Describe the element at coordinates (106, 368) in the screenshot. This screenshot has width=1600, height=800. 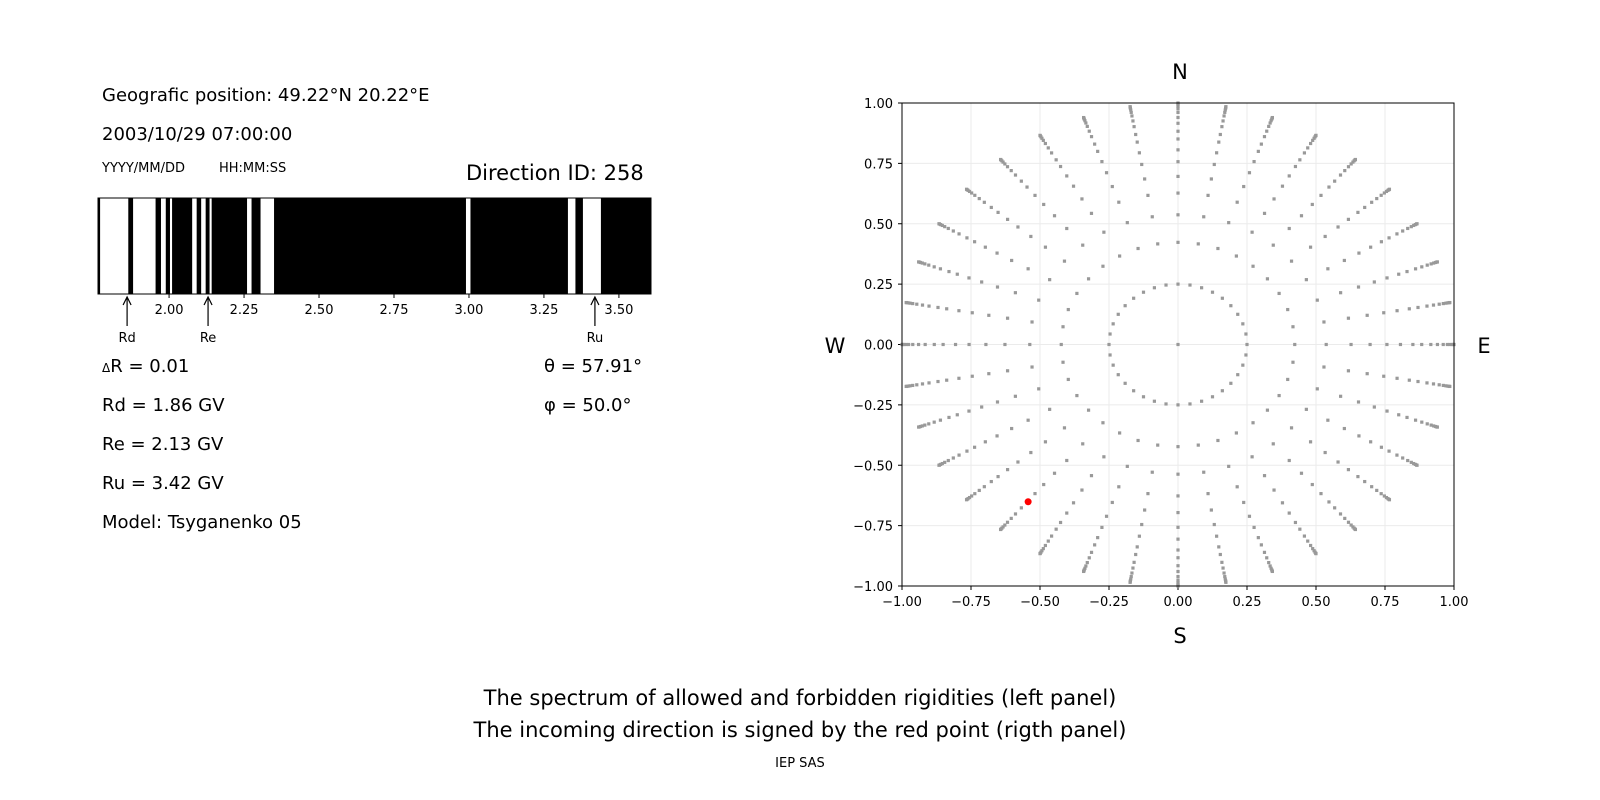
I see `delta-symbol: Δ` at that location.